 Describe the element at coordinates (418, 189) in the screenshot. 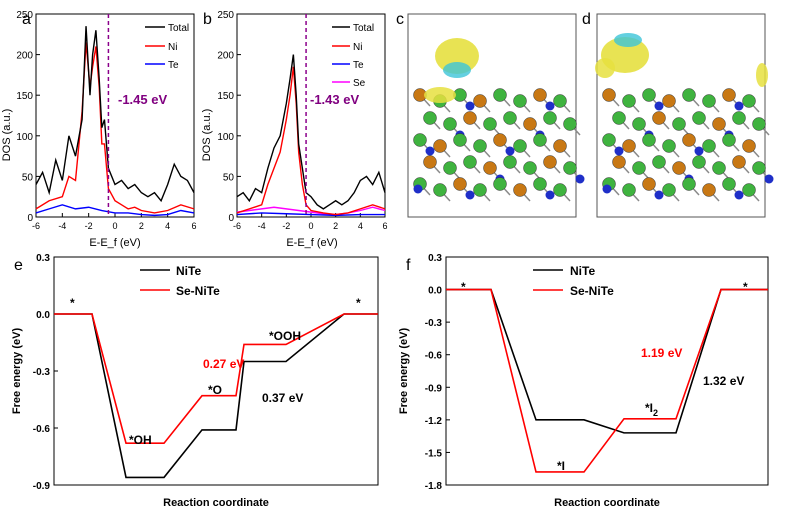

I see `c-atom-edge` at that location.